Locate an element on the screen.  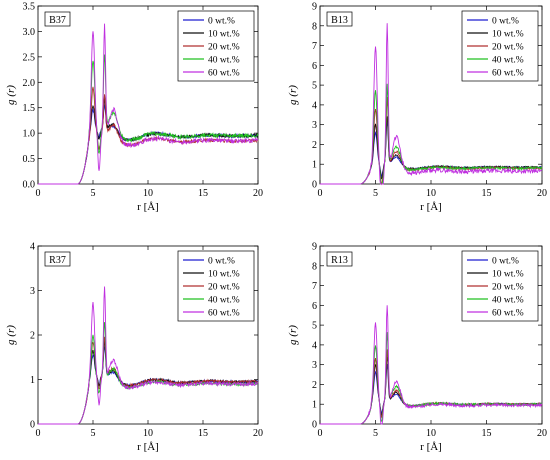
series-line-40wt is located at coordinates (431, 378).